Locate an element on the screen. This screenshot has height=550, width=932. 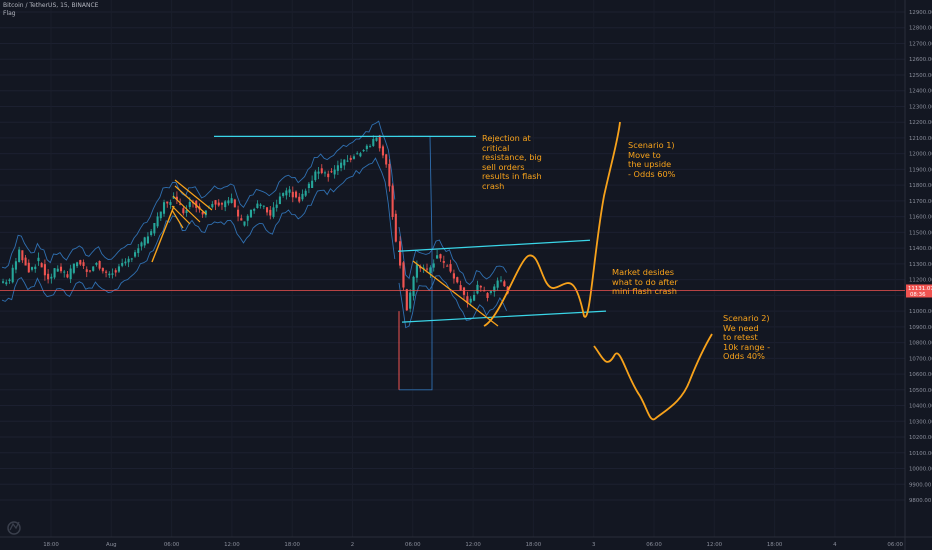
y-tick-label: 10100.00 is located at coordinates (920, 454).